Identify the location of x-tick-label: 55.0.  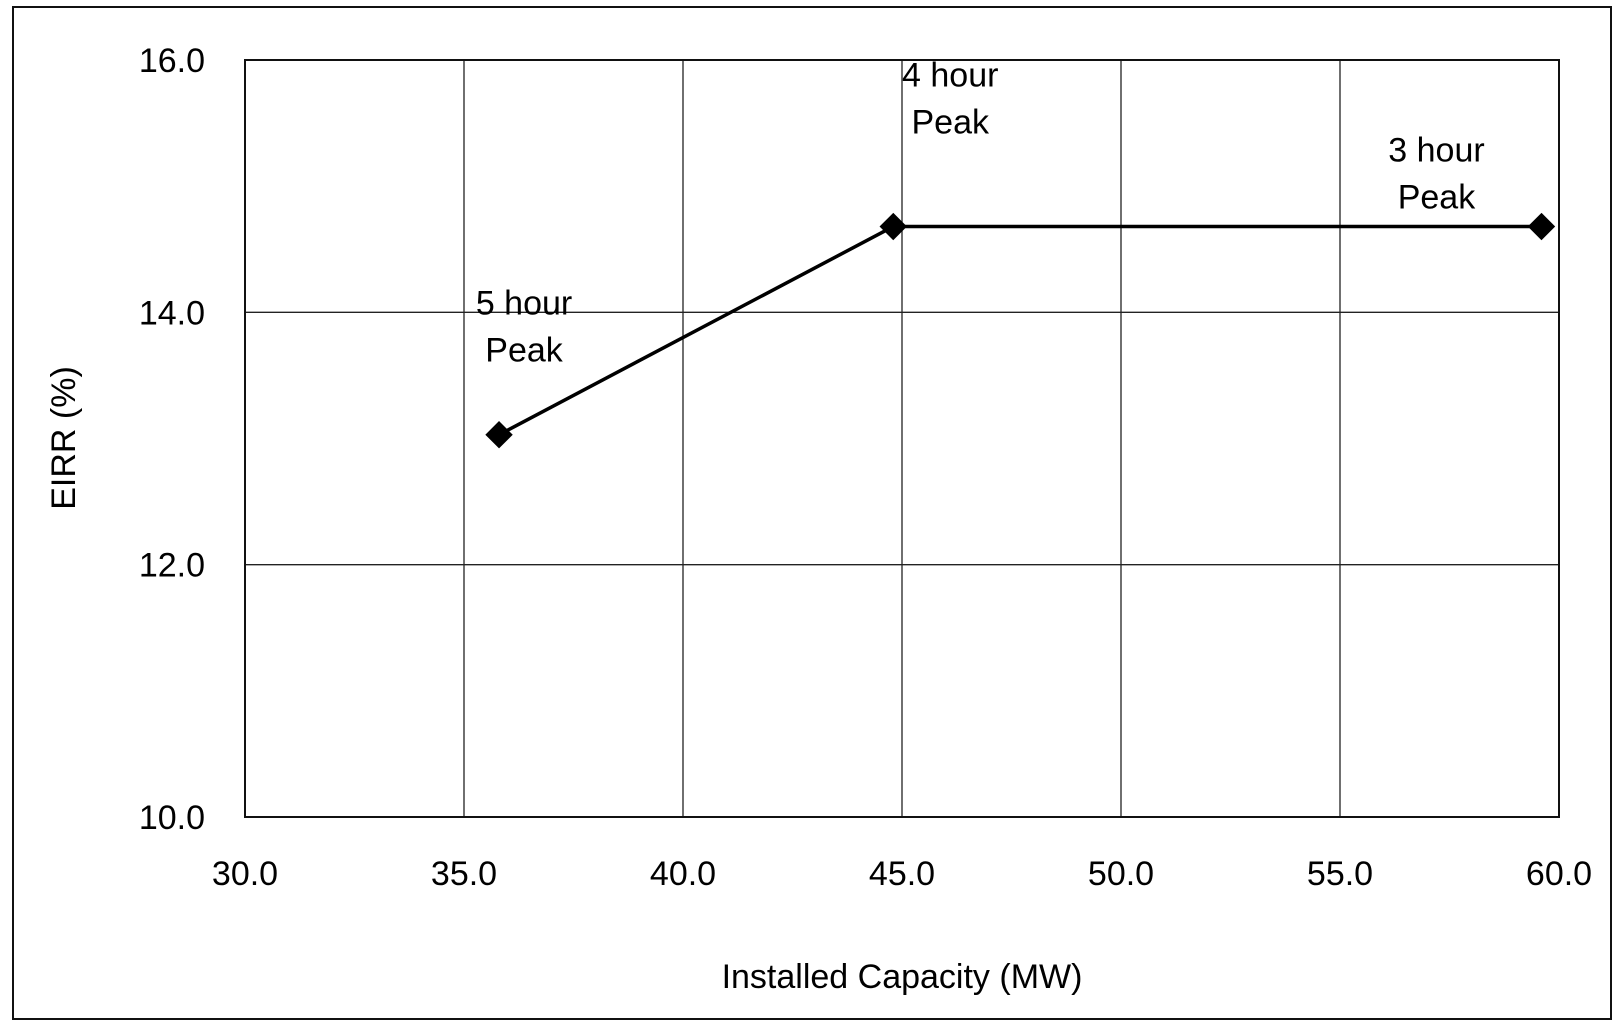
(1340, 874).